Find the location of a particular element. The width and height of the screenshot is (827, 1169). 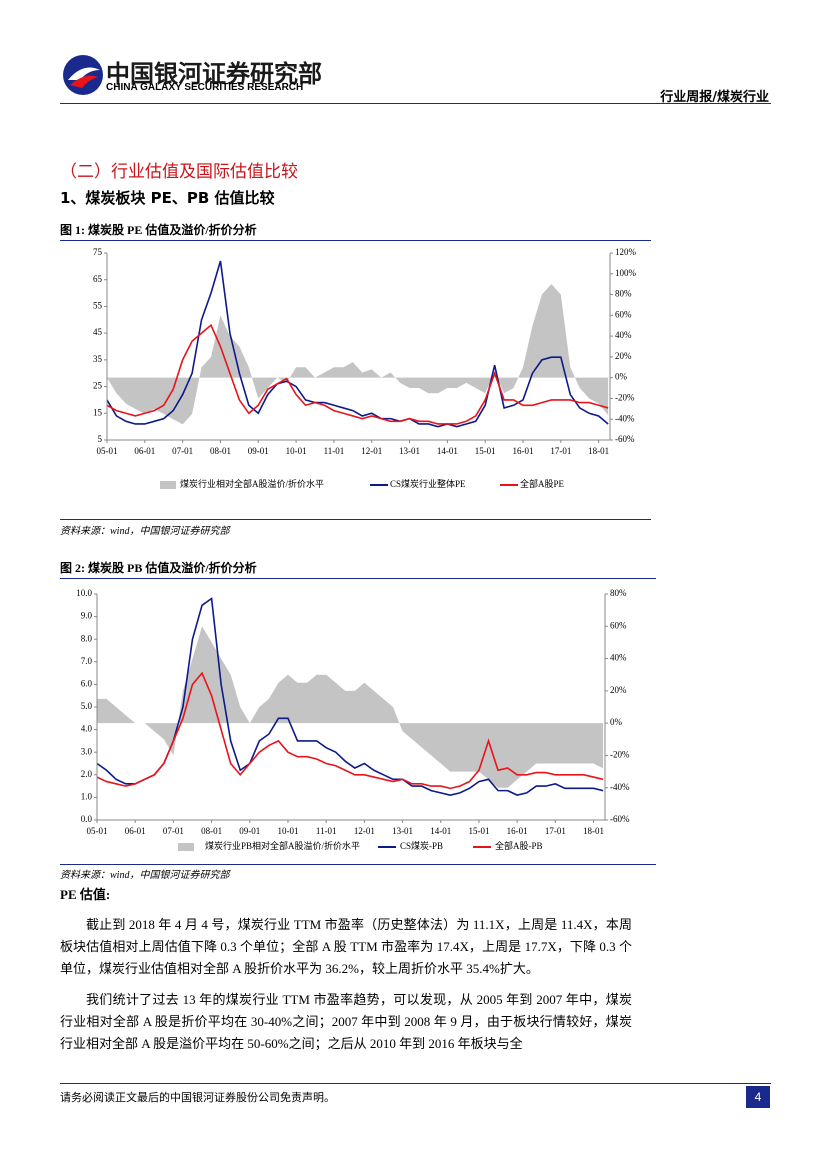

legend-label: 全部A股-PB is located at coordinates (519, 845).